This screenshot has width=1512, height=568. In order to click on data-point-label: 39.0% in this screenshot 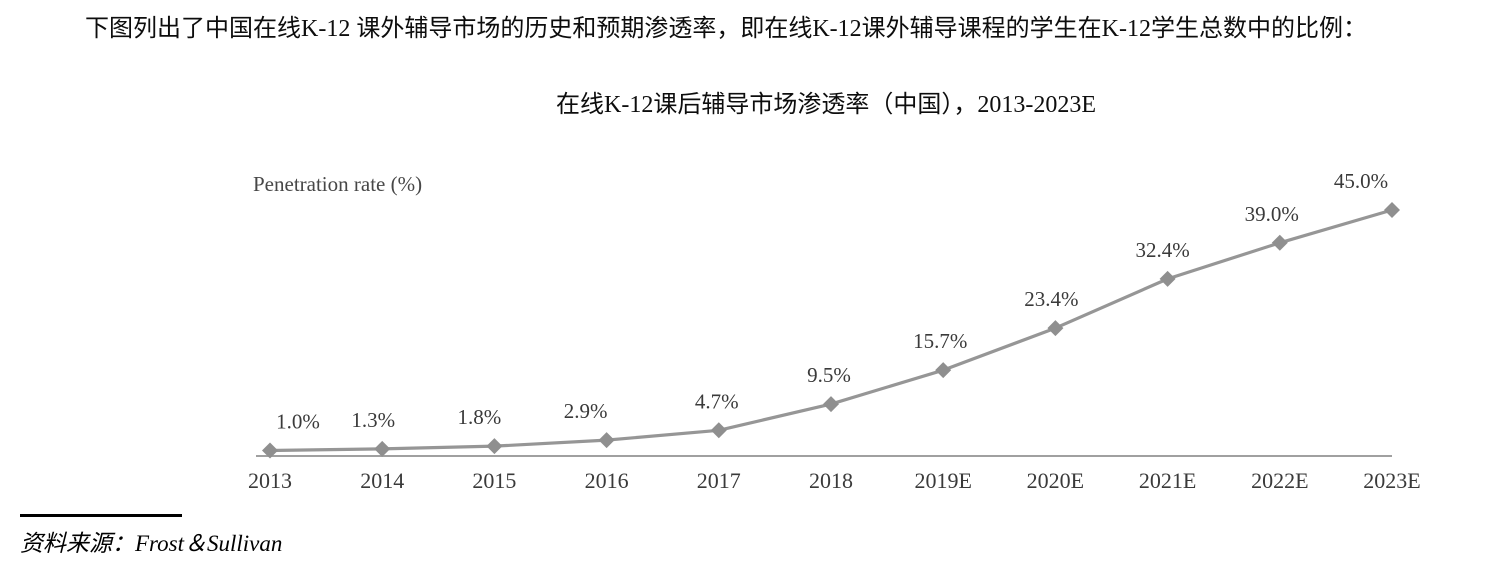, I will do `click(1272, 214)`.